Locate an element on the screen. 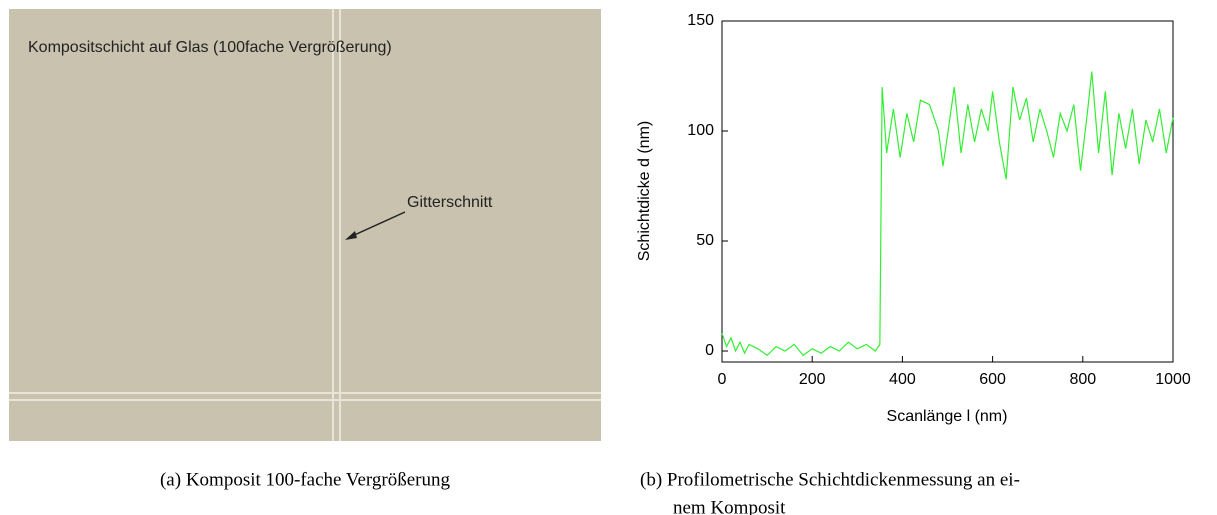 Image resolution: width=1217 pixels, height=515 pixels. x-tick-label: 800 is located at coordinates (1082, 379).